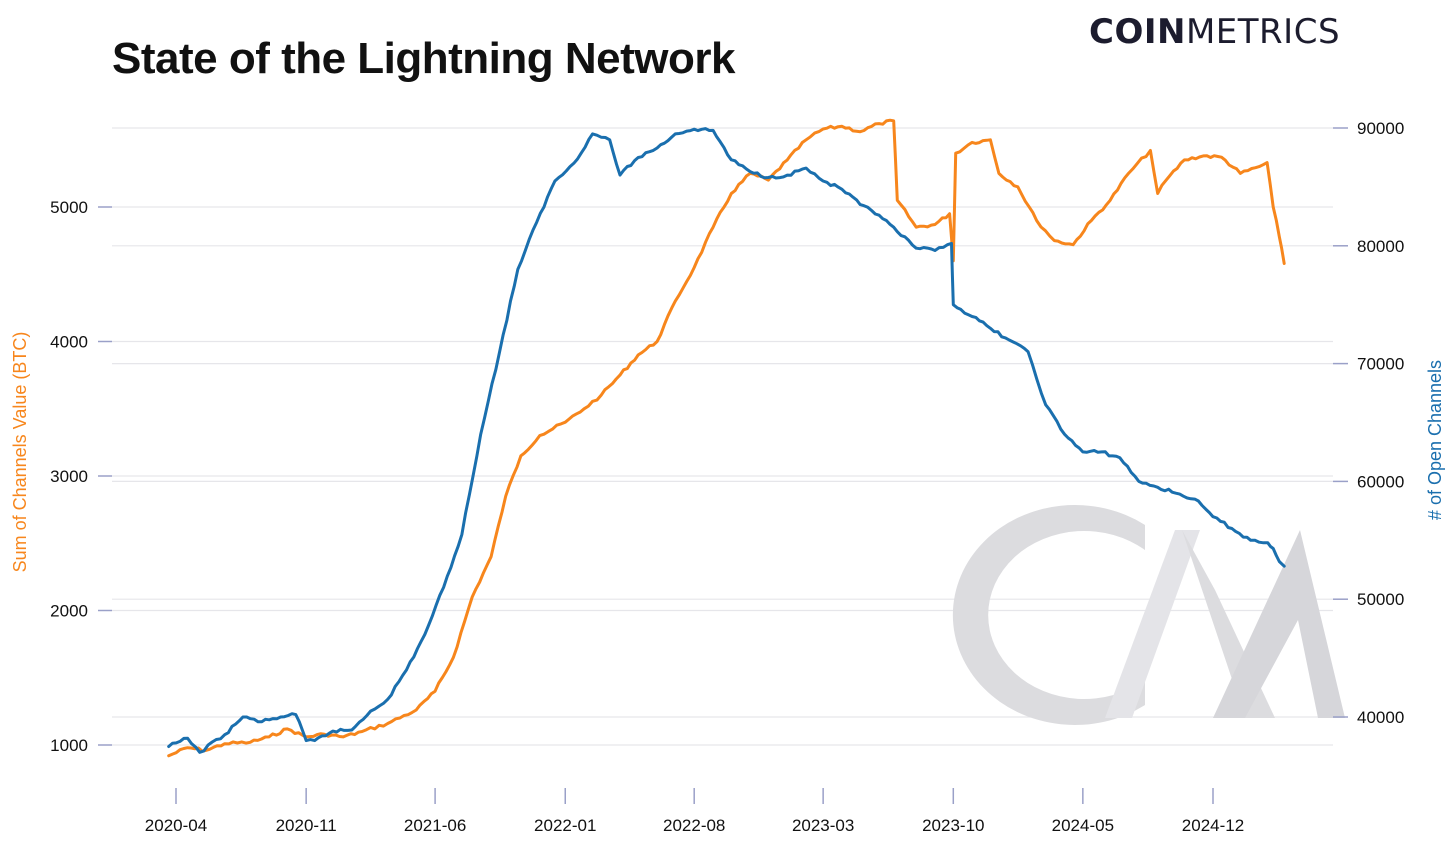 This screenshot has width=1456, height=846. What do you see at coordinates (69, 342) in the screenshot?
I see `y-left-tick-label: 4000` at bounding box center [69, 342].